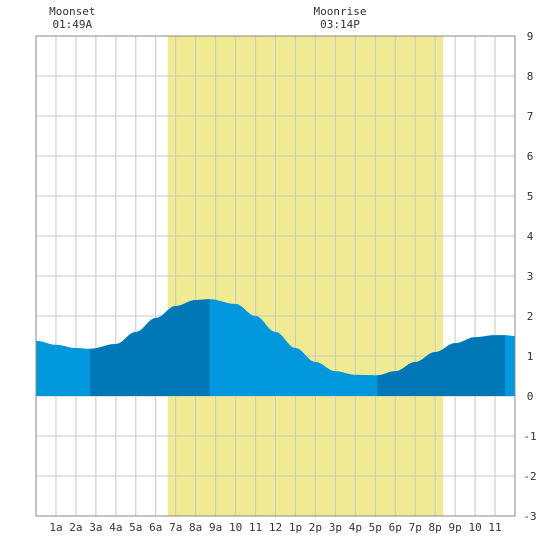  Describe the element at coordinates (529, 476) in the screenshot. I see `y-tick-label: -2` at that location.